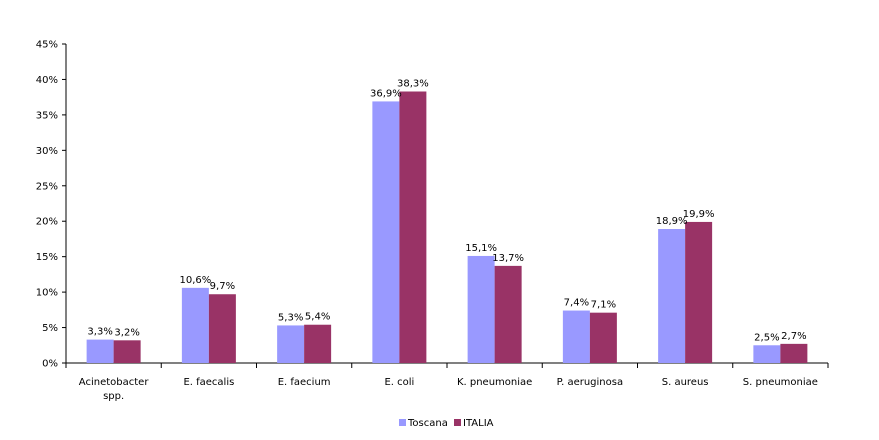  What do you see at coordinates (47, 293) in the screenshot?
I see `y-tick-label: 10%` at bounding box center [47, 293].